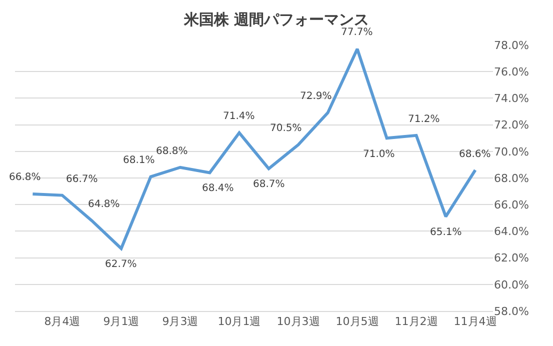 The image size is (553, 346). I want to click on y-tick-label: 78.0%, so click(511, 45).